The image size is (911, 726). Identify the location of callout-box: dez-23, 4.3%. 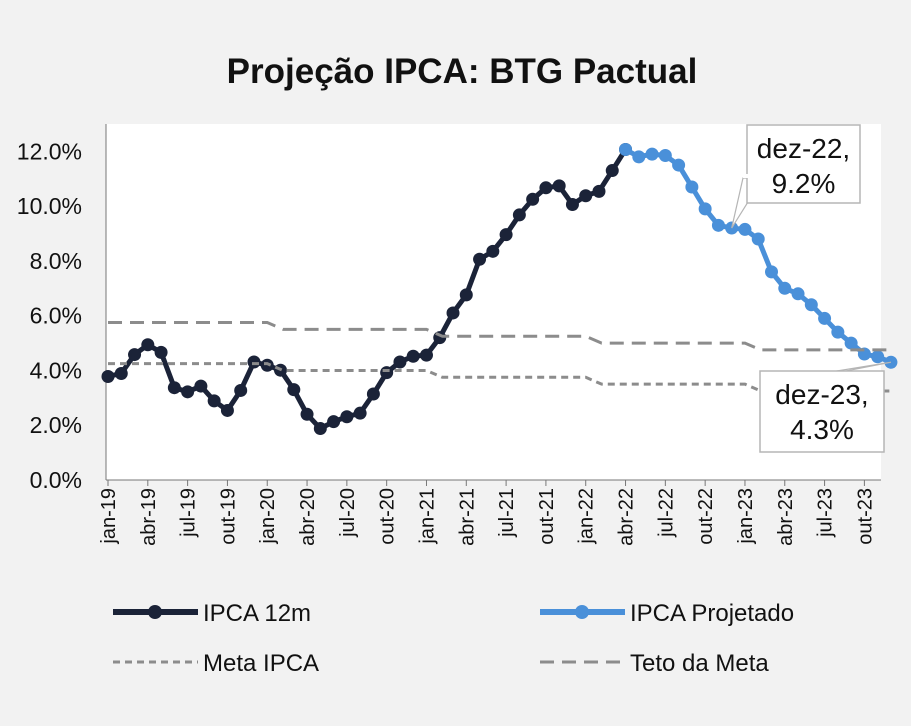
(825, 407).